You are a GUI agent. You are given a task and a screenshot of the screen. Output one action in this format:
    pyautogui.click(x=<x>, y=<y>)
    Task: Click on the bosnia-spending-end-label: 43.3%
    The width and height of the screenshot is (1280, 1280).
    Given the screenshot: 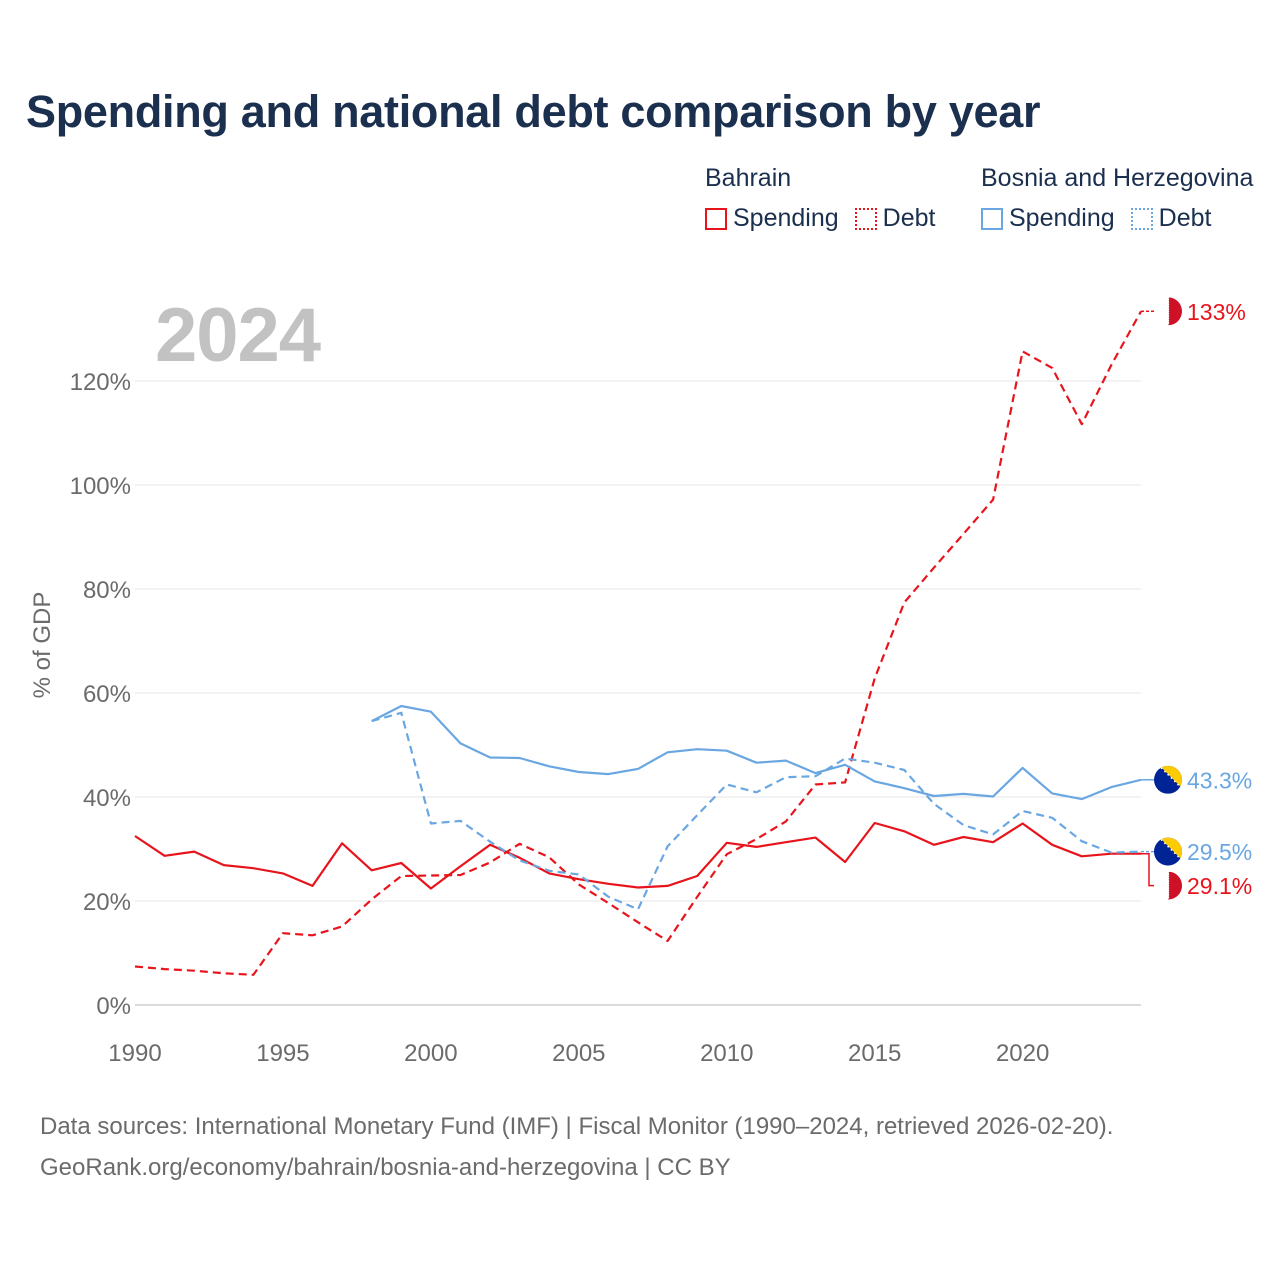 What is the action you would take?
    pyautogui.click(x=1219, y=780)
    